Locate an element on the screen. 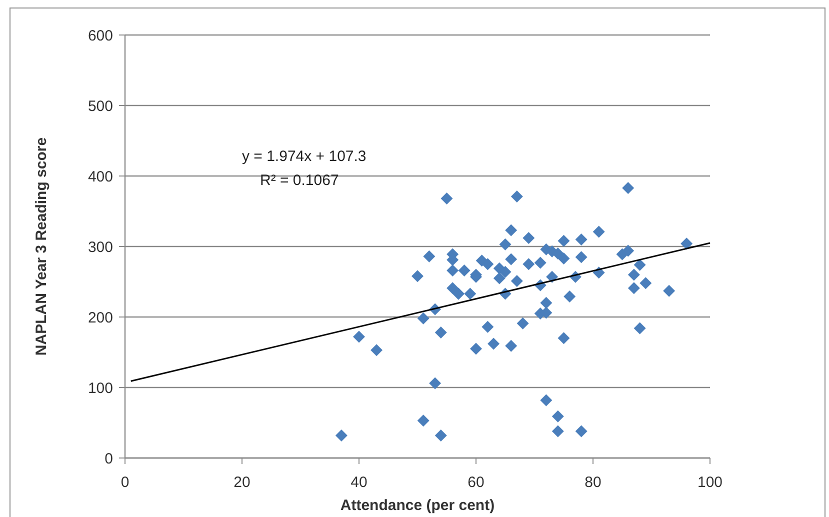 The width and height of the screenshot is (829, 517). annotation: y = 1.974x + 107.3 is located at coordinates (304, 157).